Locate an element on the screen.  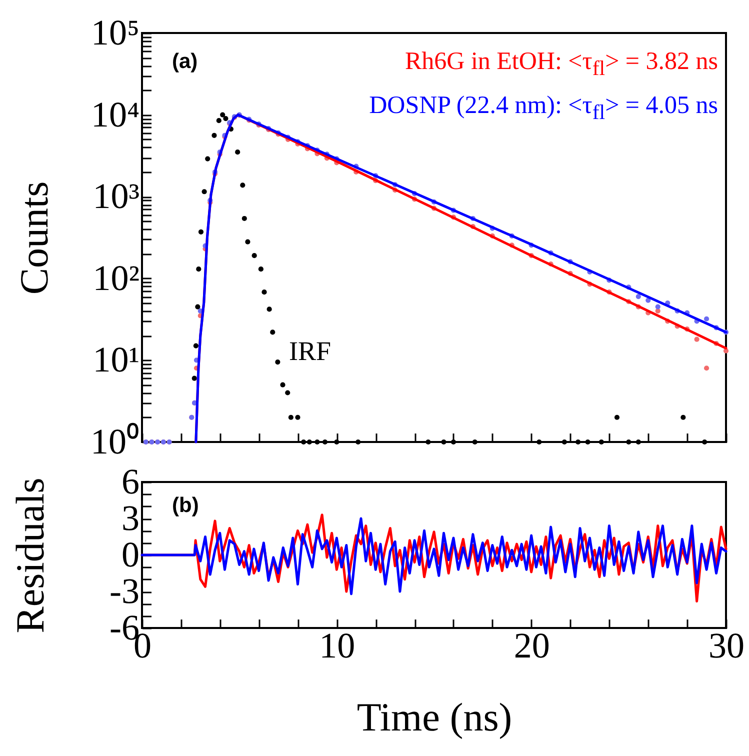
x-tick-label: 10 is located at coordinates (337, 646).